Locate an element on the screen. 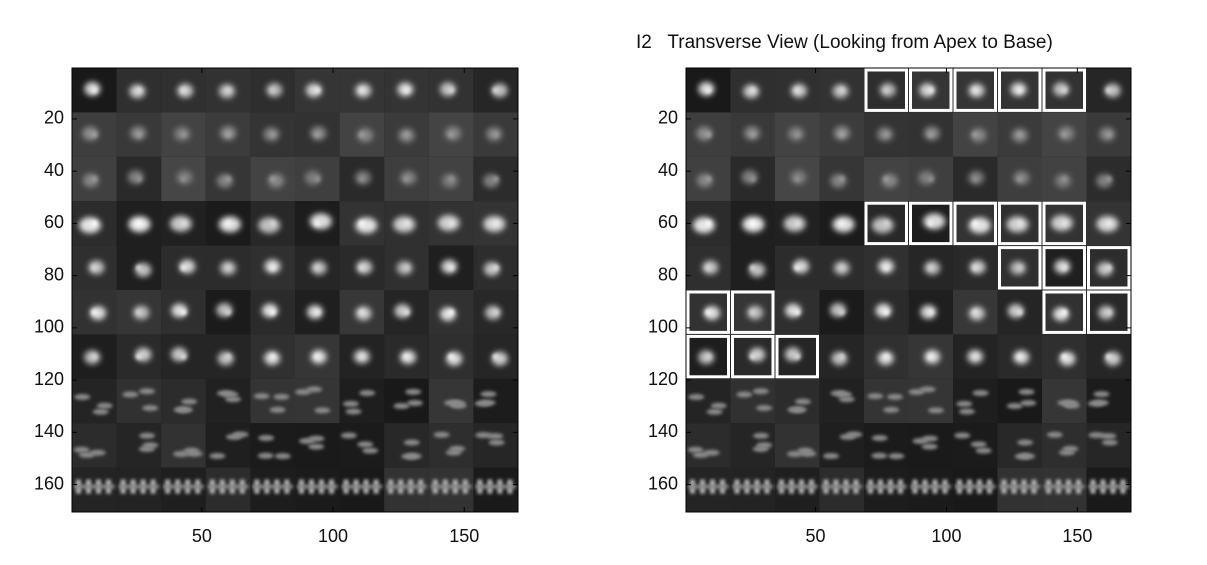 This screenshot has height=565, width=1207. y-tick-label: 80 is located at coordinates (54, 274).